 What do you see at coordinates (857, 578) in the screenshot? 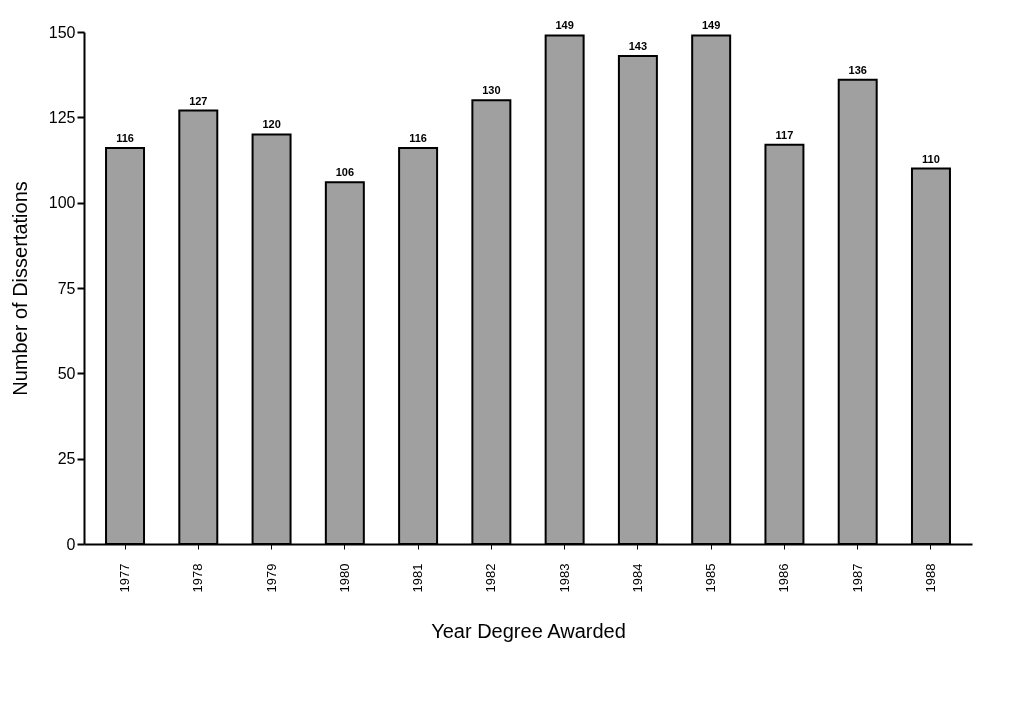
I see `x-tick-label: 1987` at bounding box center [857, 578].